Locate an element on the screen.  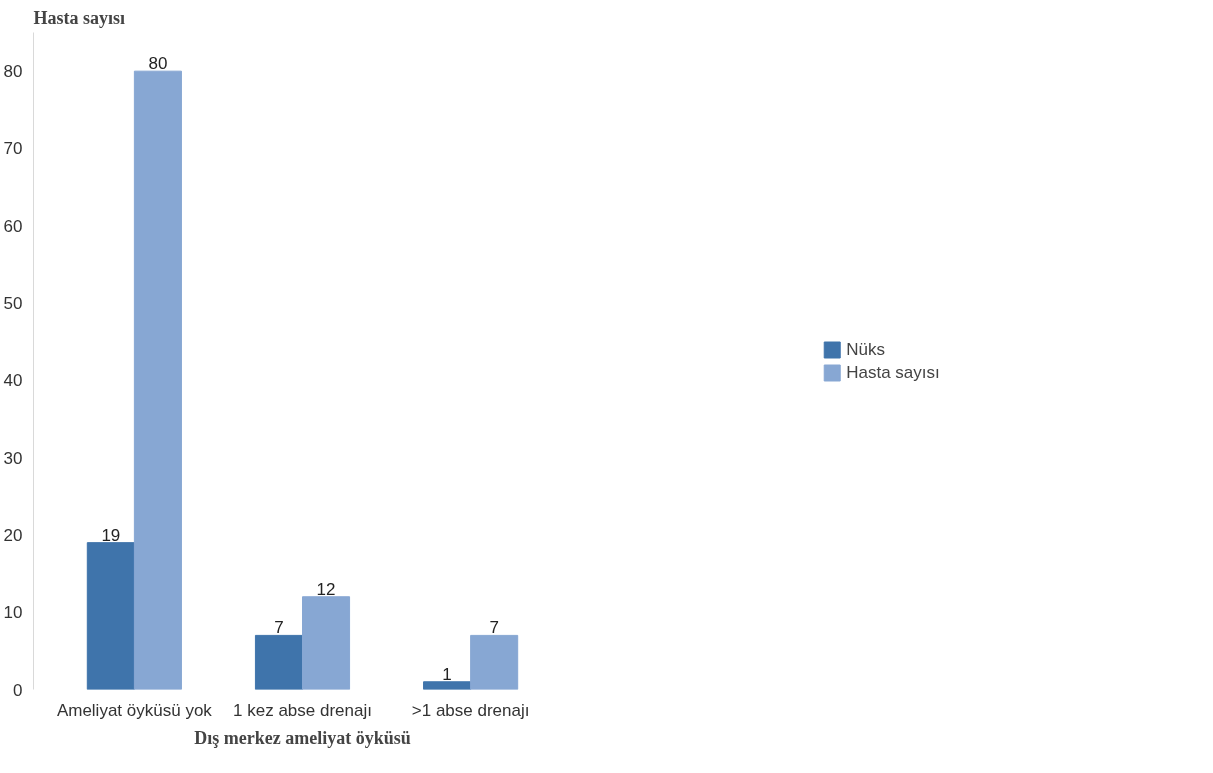
data-label: 80 is located at coordinates (158, 64).